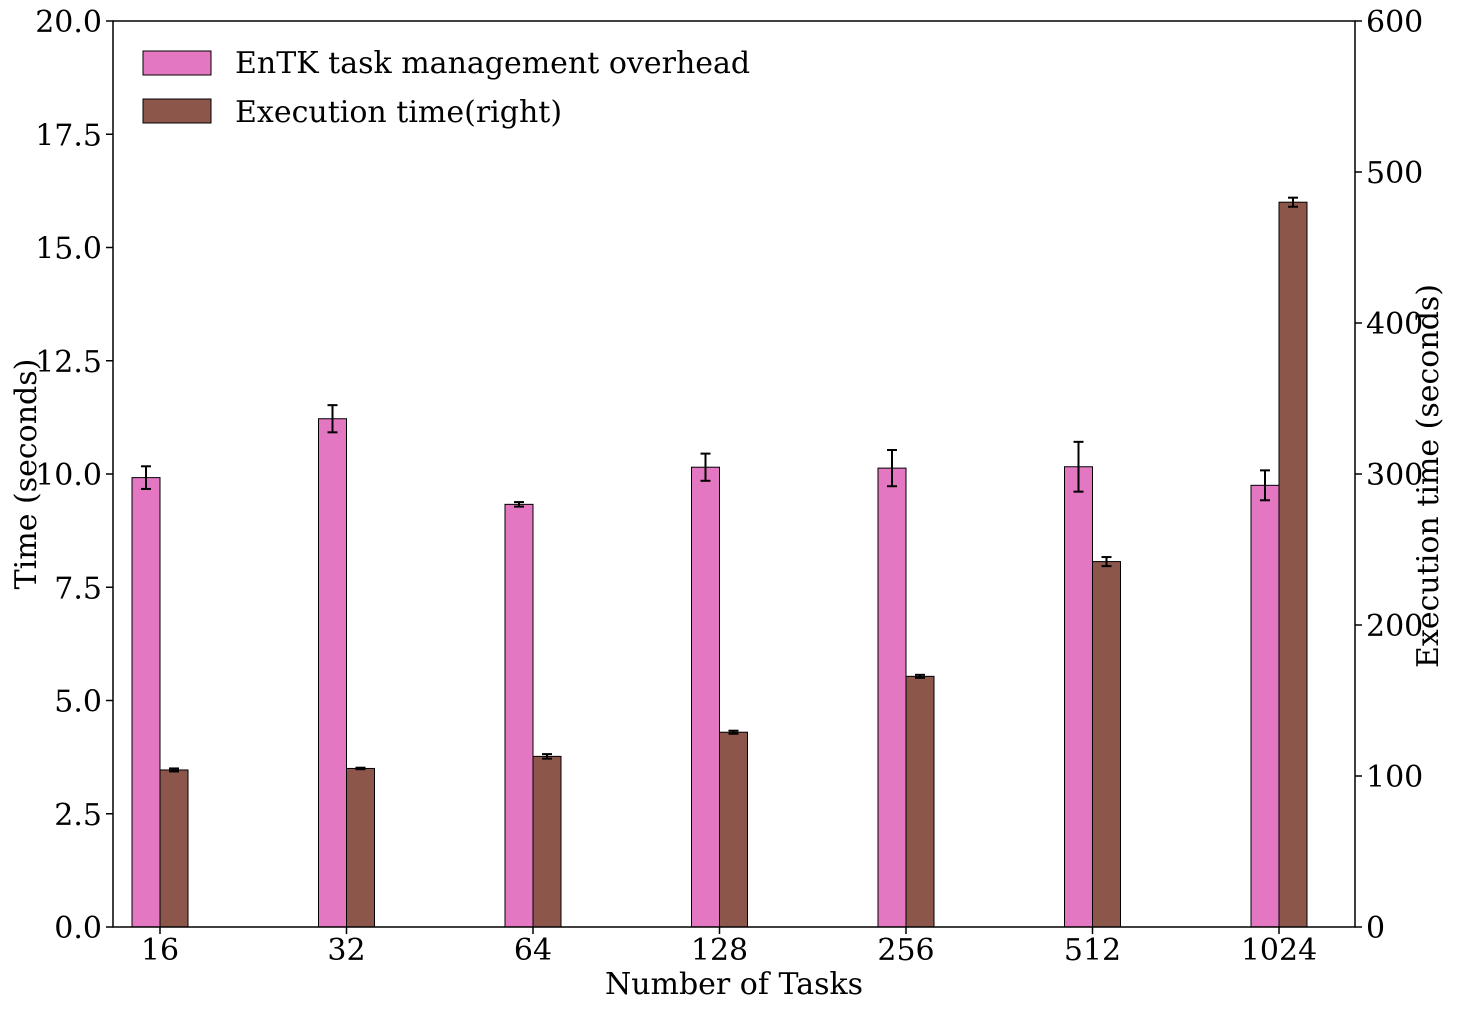  I want to click on left-tick-label: 15.0, so click(68, 249).